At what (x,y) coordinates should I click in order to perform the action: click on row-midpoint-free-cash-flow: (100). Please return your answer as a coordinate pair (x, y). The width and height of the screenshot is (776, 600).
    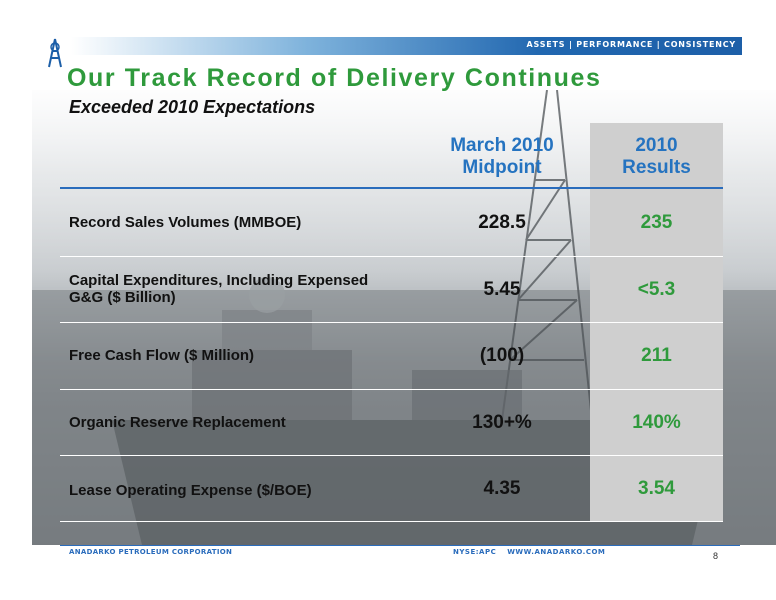
    Looking at the image, I should click on (502, 355).